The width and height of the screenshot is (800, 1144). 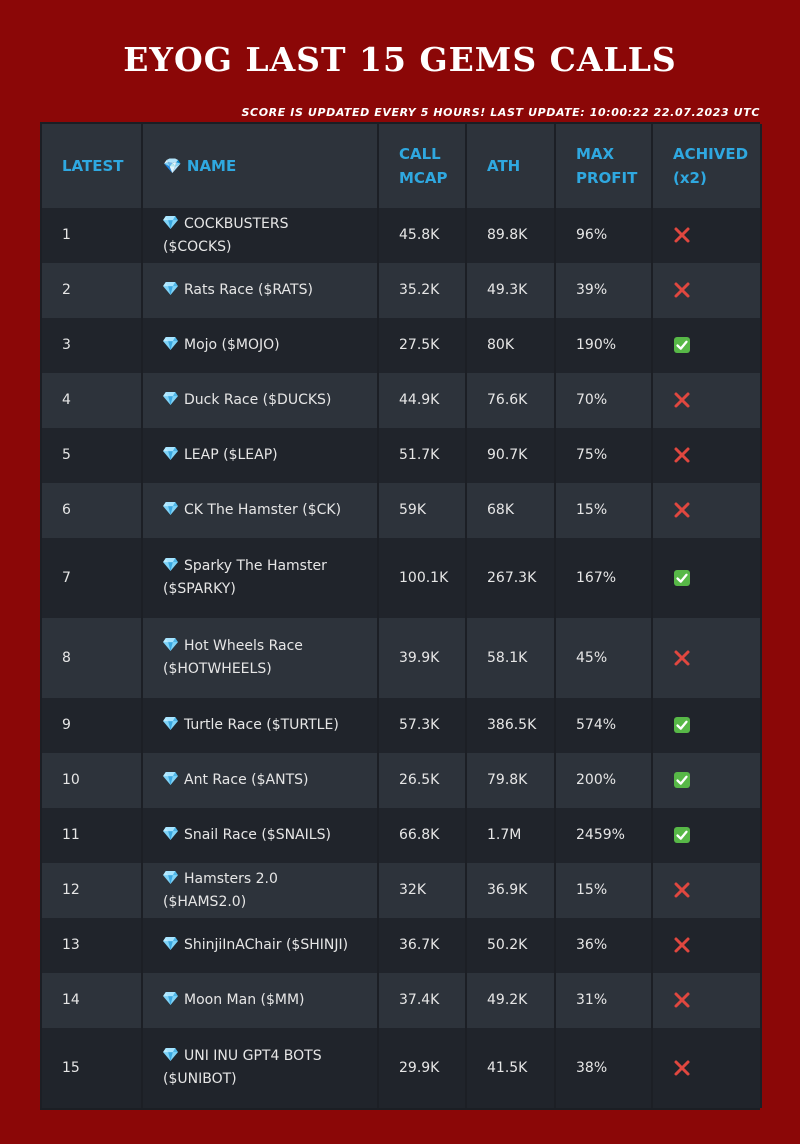 I want to click on cell-call-mcap: 26.5K, so click(x=422, y=780).